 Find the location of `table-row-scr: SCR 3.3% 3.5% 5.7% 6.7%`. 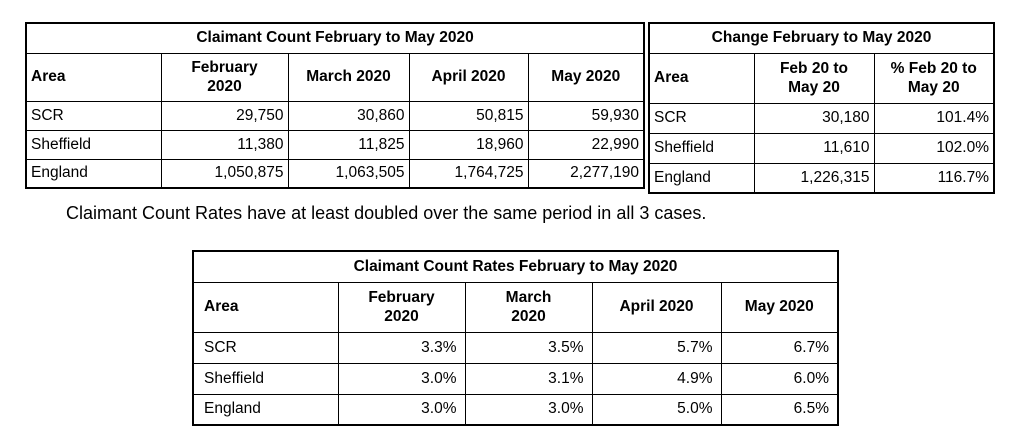

table-row-scr: SCR 3.3% 3.5% 5.7% 6.7% is located at coordinates (515, 347).